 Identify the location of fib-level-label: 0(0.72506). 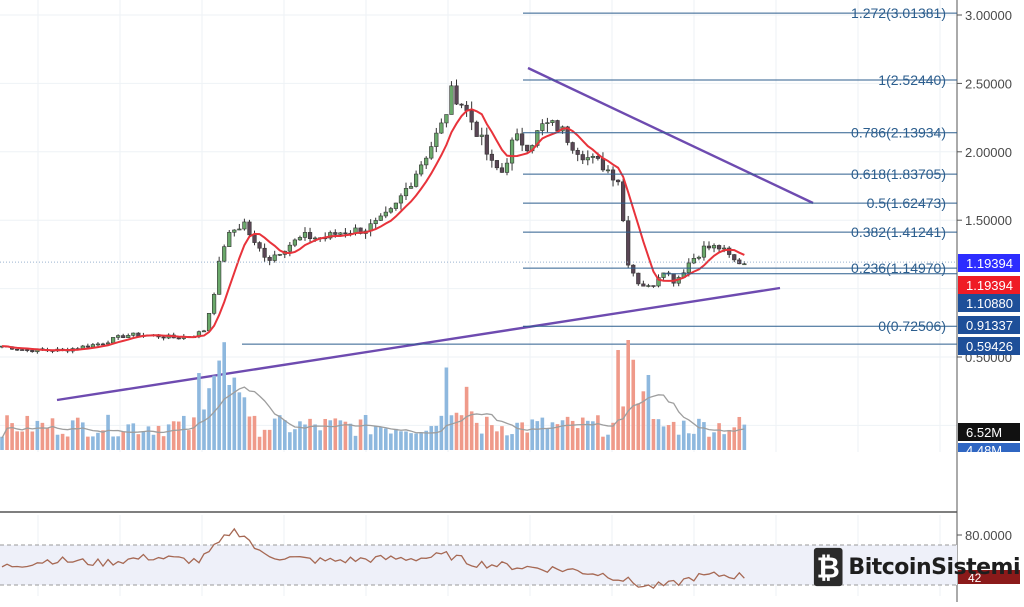
(912, 326).